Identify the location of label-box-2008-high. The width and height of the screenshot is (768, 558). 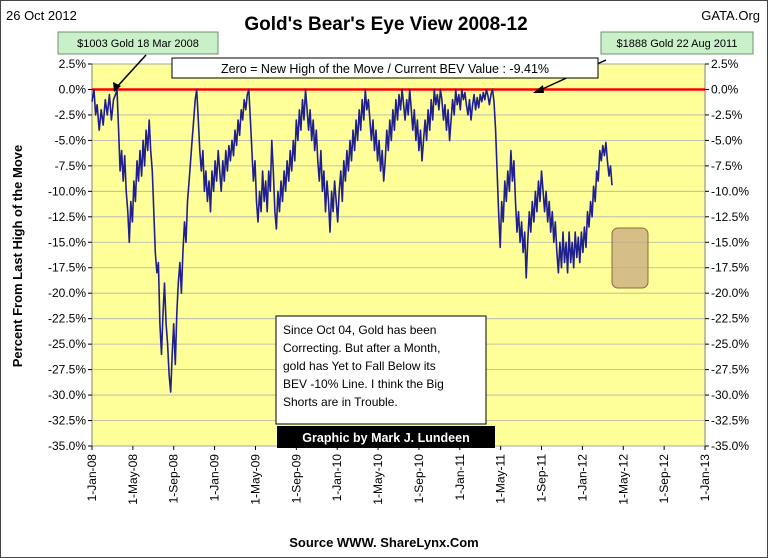
(138, 43).